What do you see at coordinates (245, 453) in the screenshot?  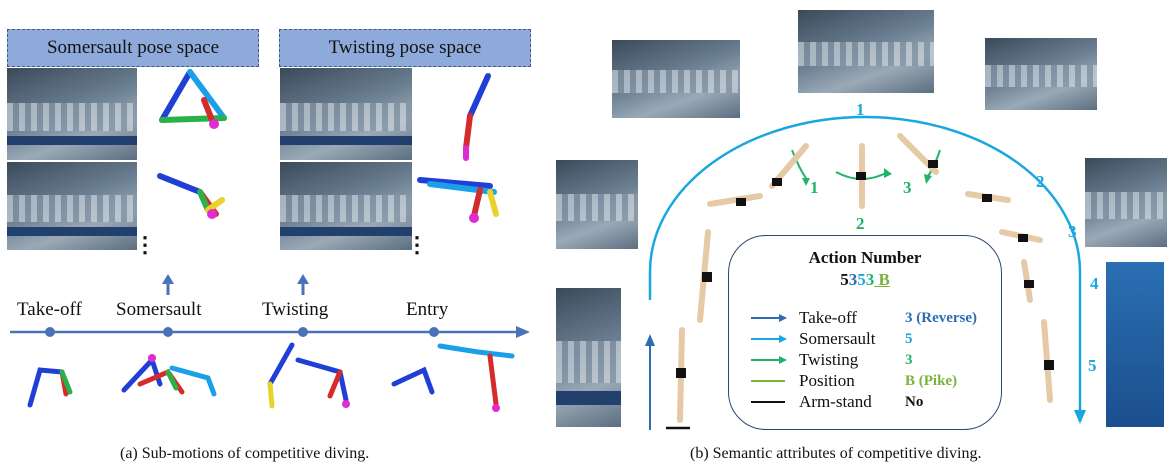 I see `caption-a: (a) Sub-motions of competitive diving.` at bounding box center [245, 453].